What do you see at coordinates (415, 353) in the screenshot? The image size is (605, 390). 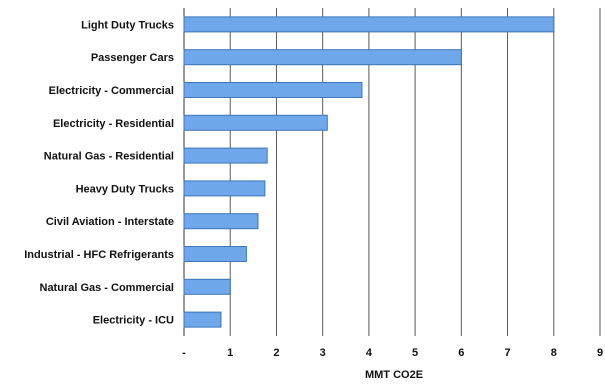 I see `x-tick-label: 5` at bounding box center [415, 353].